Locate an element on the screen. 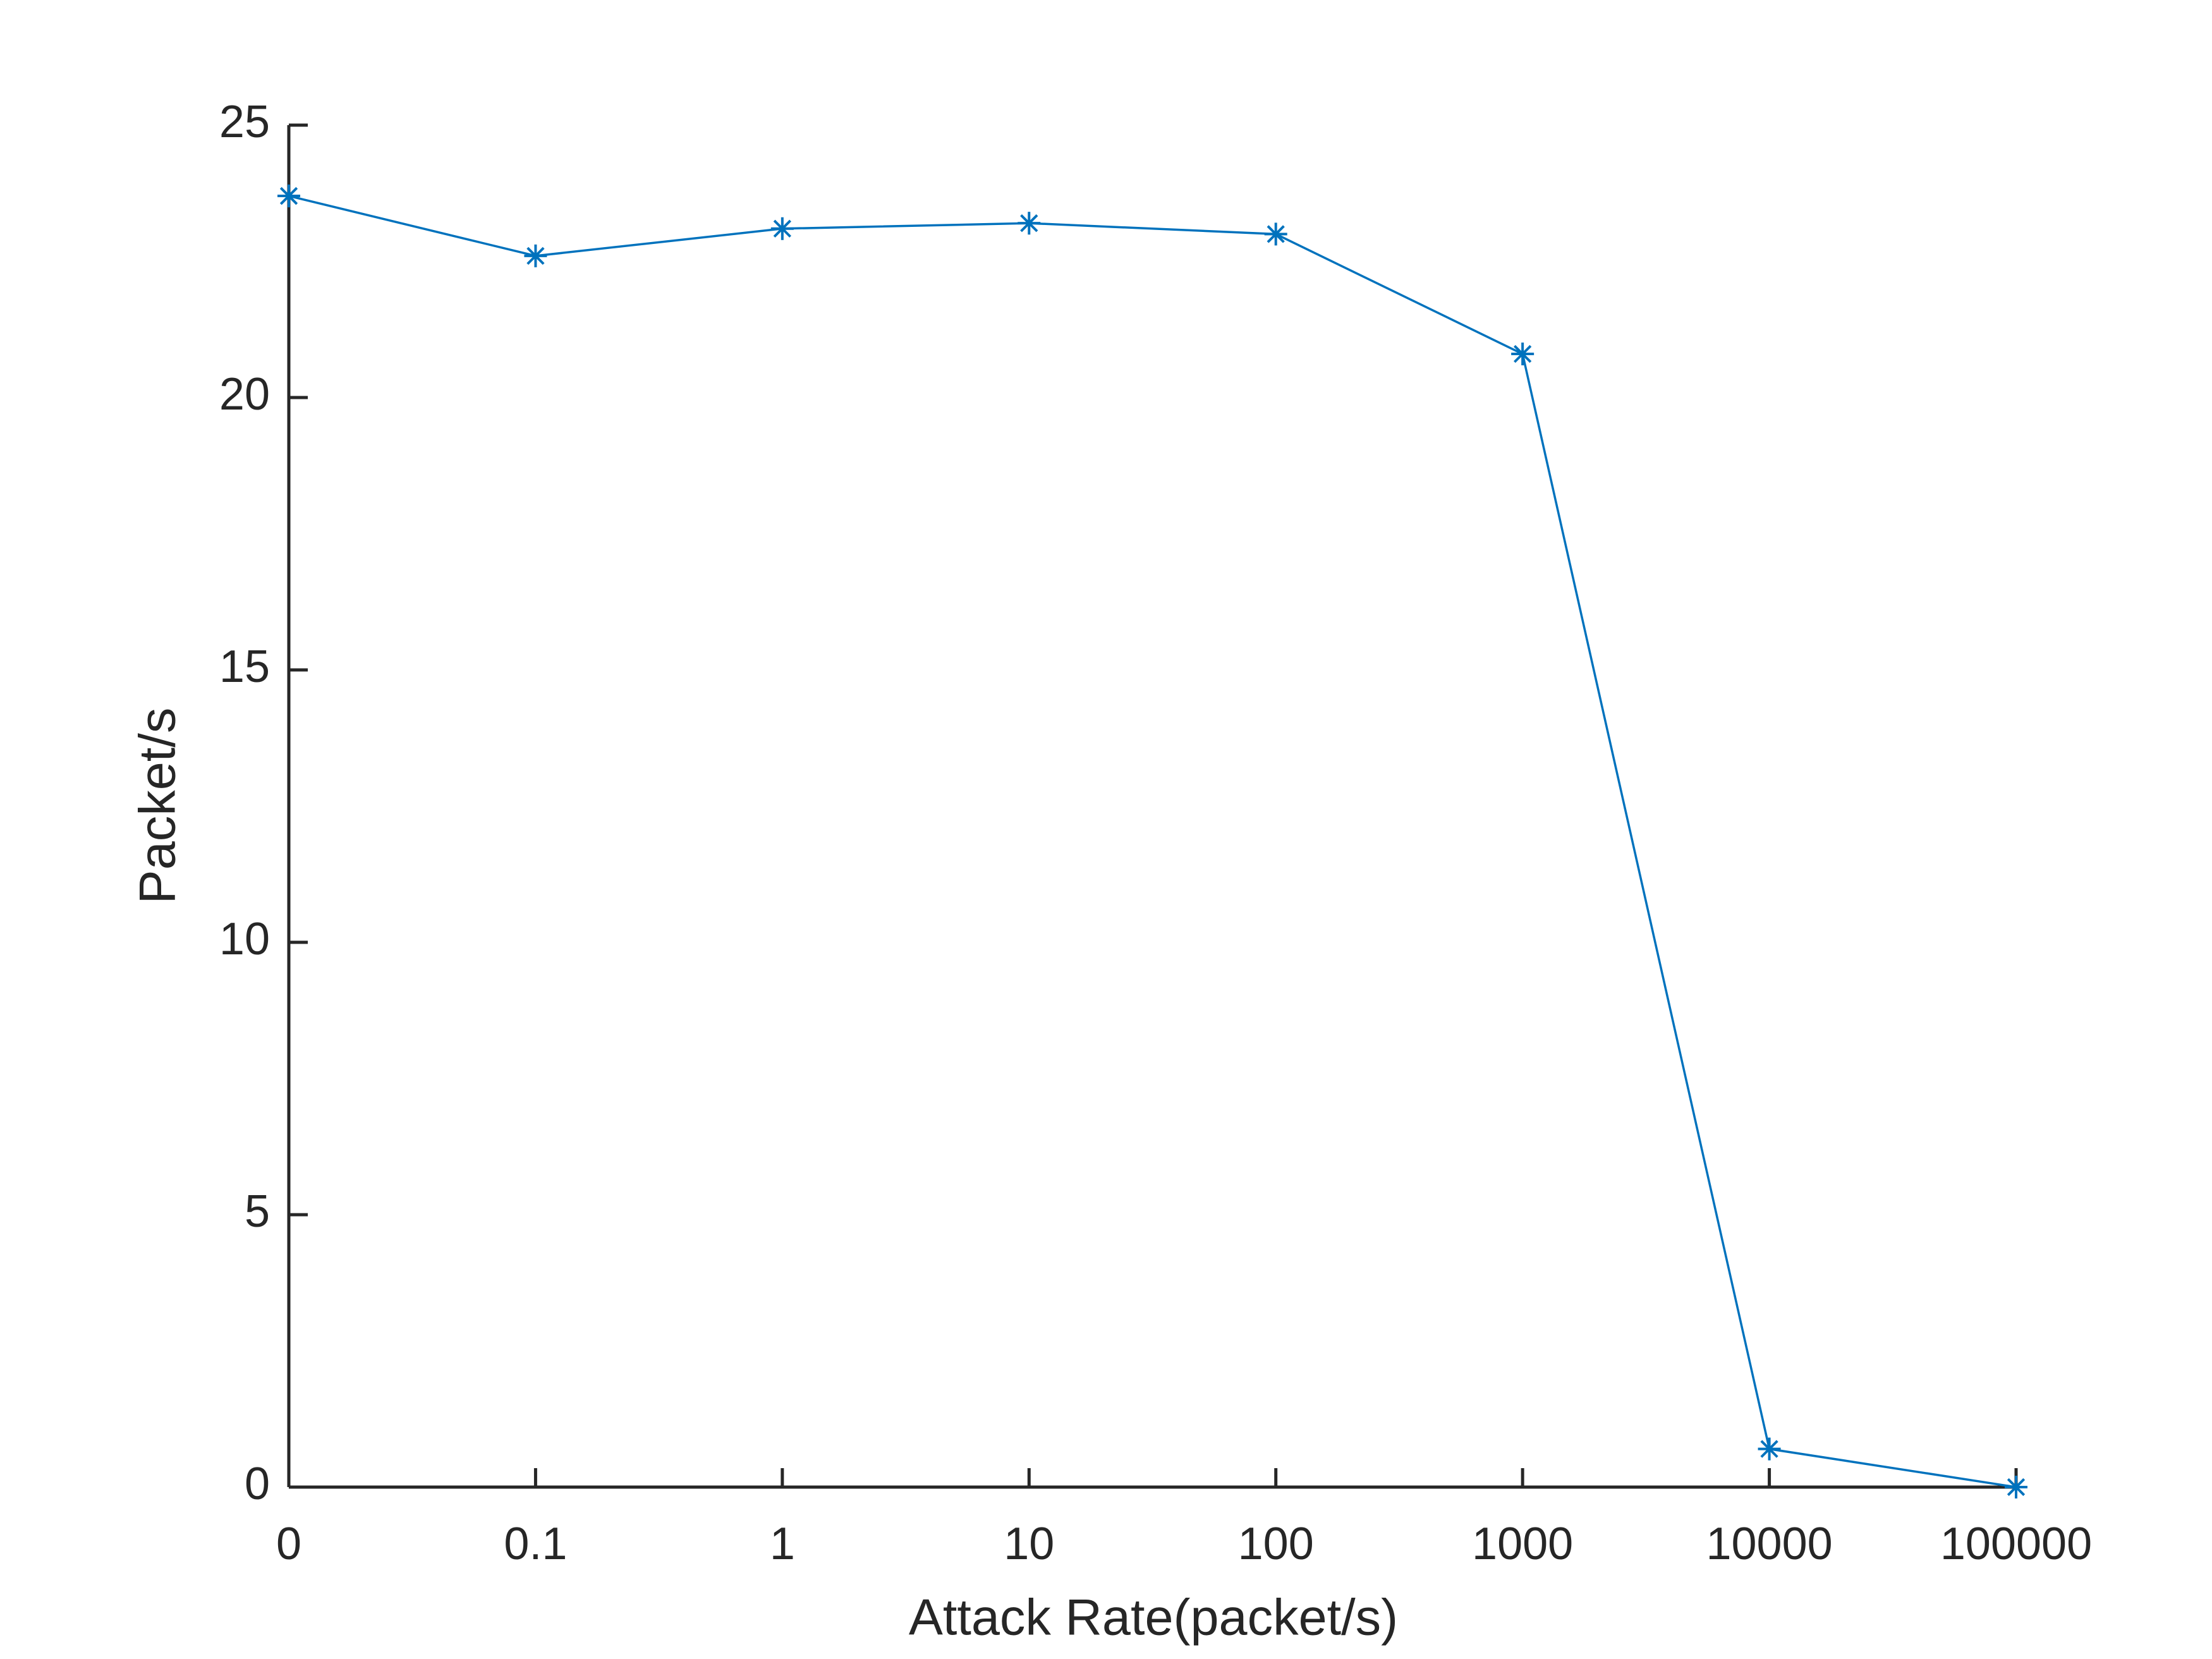 This screenshot has height=1659, width=2212. y-tick-label: 25 is located at coordinates (244, 122).